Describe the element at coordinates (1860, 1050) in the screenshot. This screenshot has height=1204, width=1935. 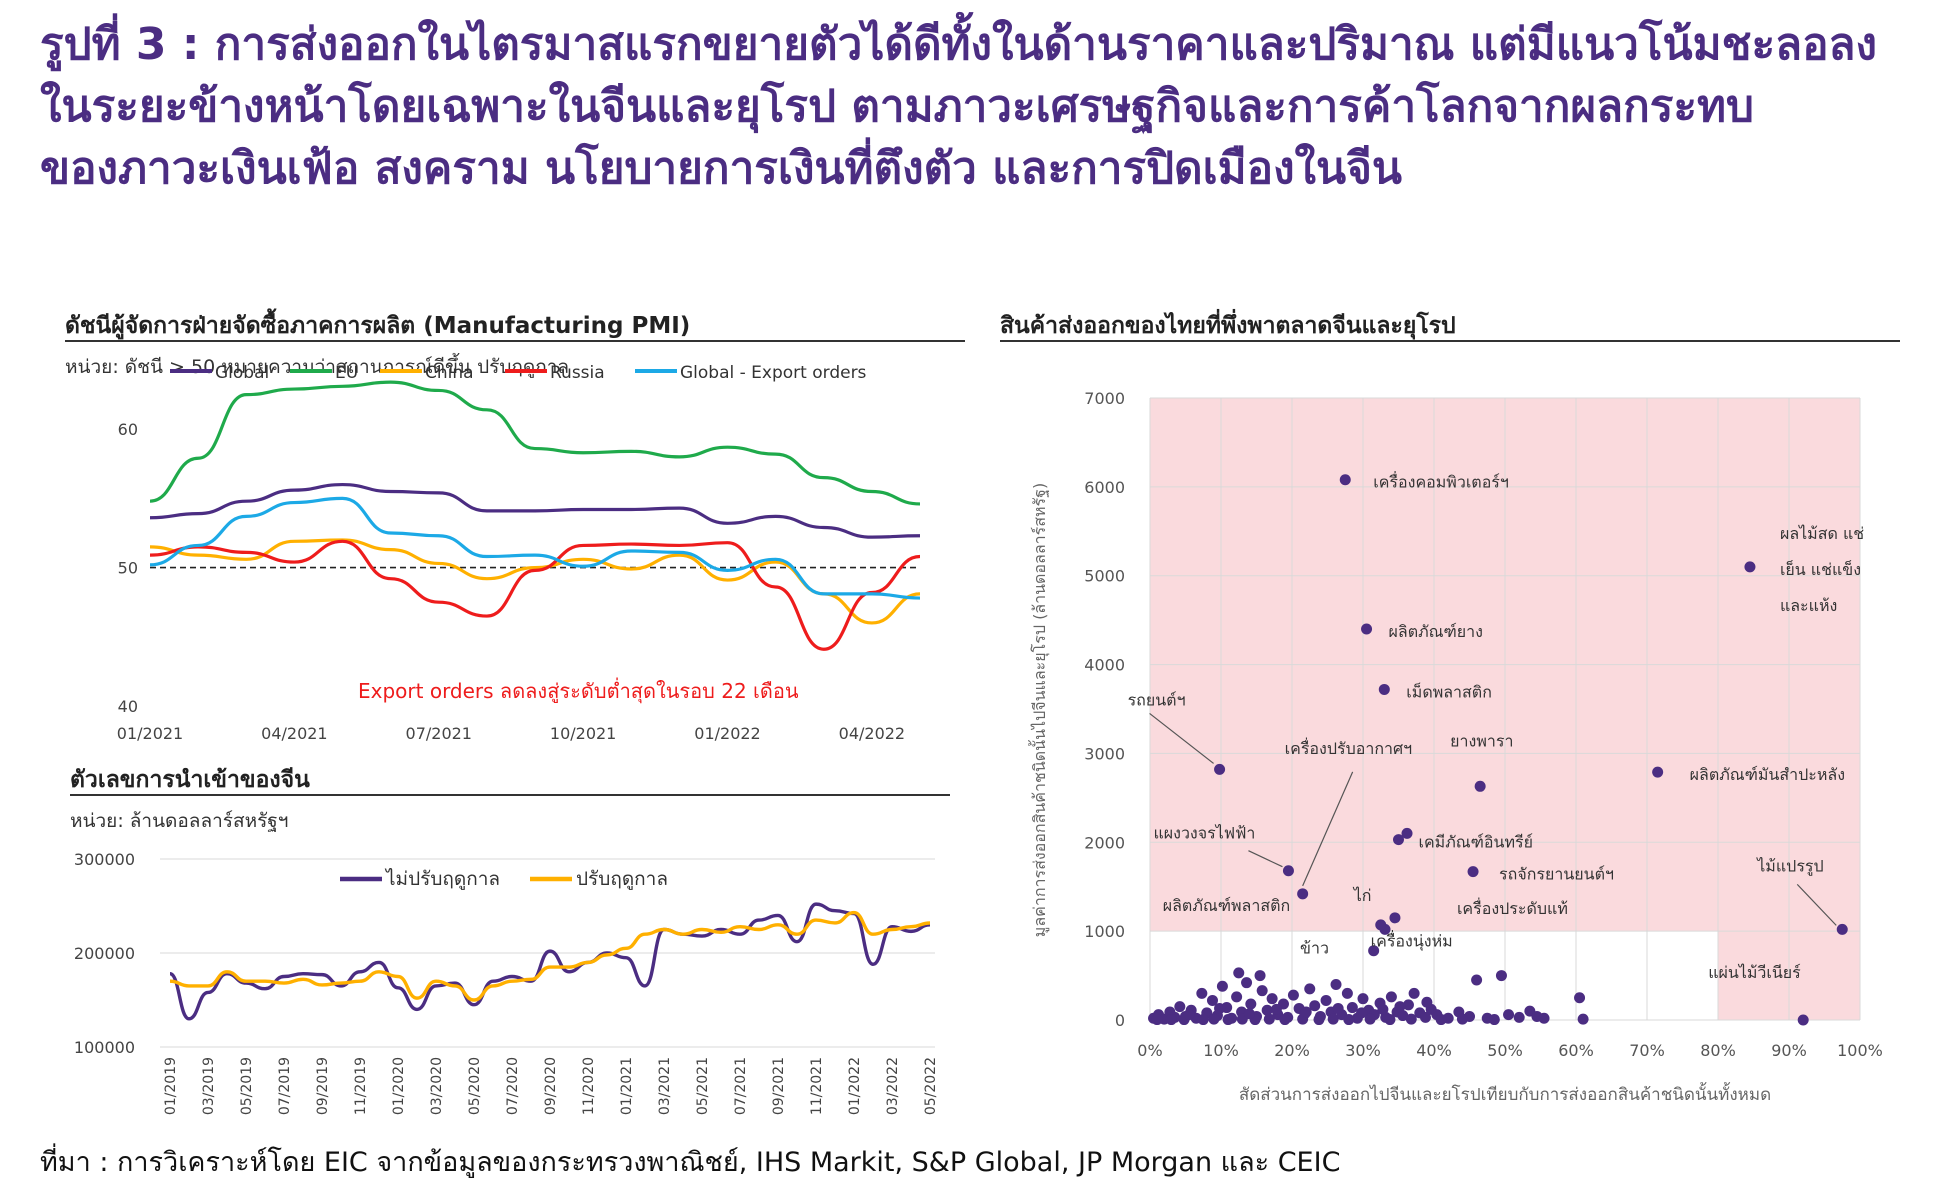
I see `scatter-x-tick-label: 100%` at that location.